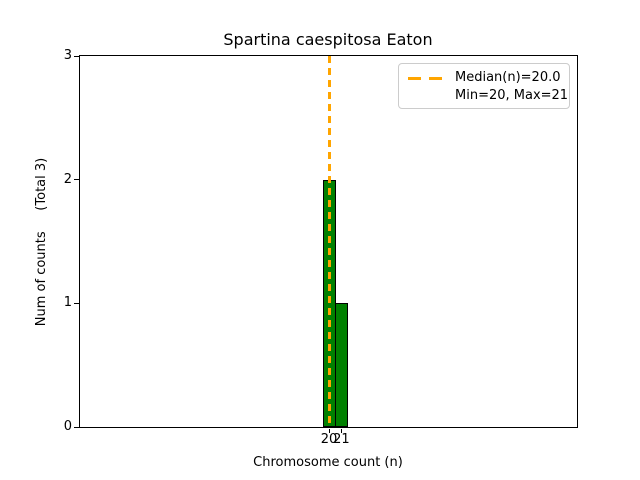 This screenshot has height=480, width=640. I want to click on y-tick-label: 2, so click(67, 179).